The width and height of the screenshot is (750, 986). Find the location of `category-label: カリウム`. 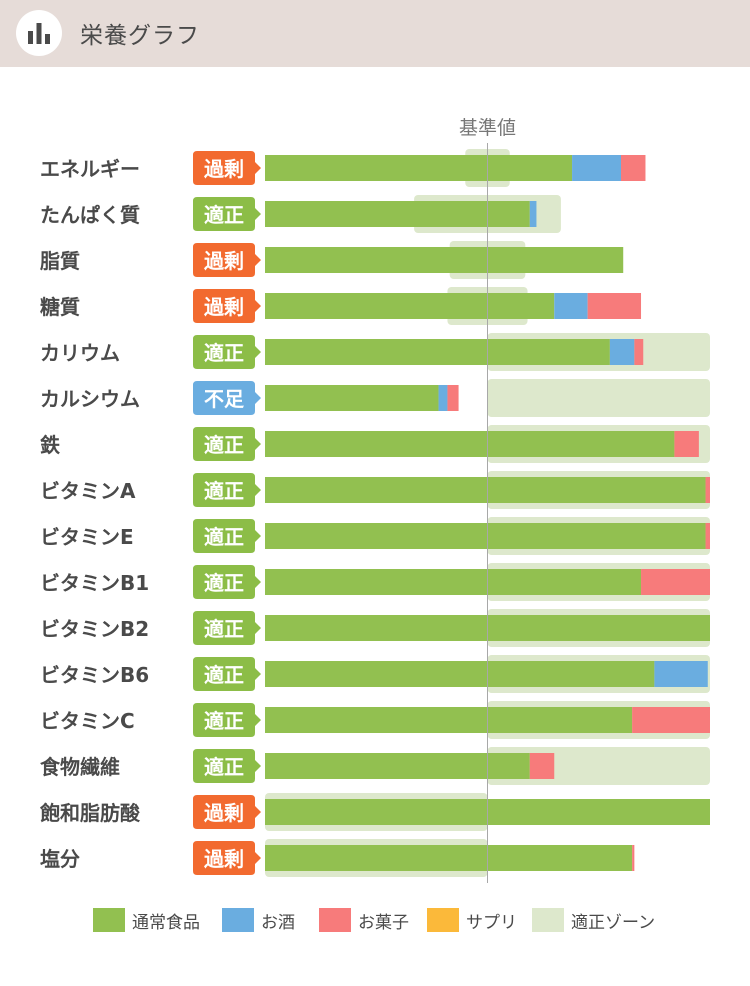

category-label: カリウム is located at coordinates (80, 353).